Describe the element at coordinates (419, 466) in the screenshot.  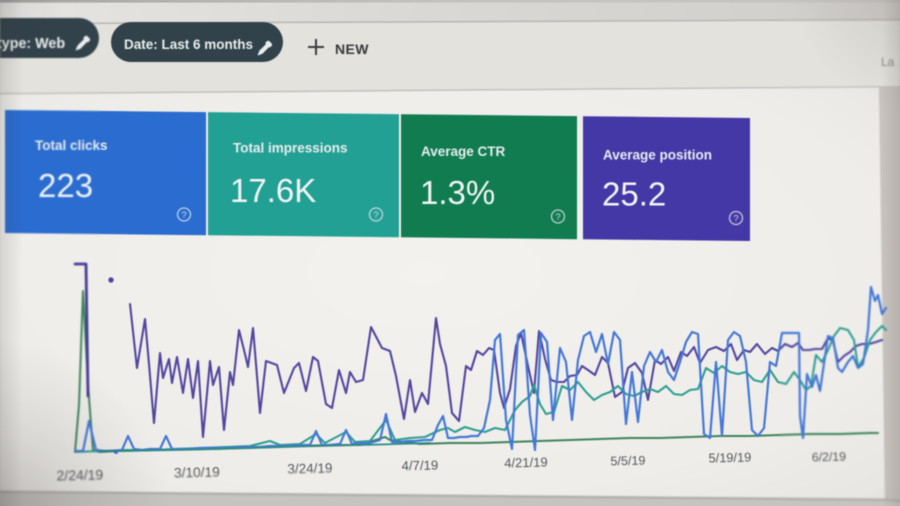
I see `svg-text: 4/7/19` at that location.